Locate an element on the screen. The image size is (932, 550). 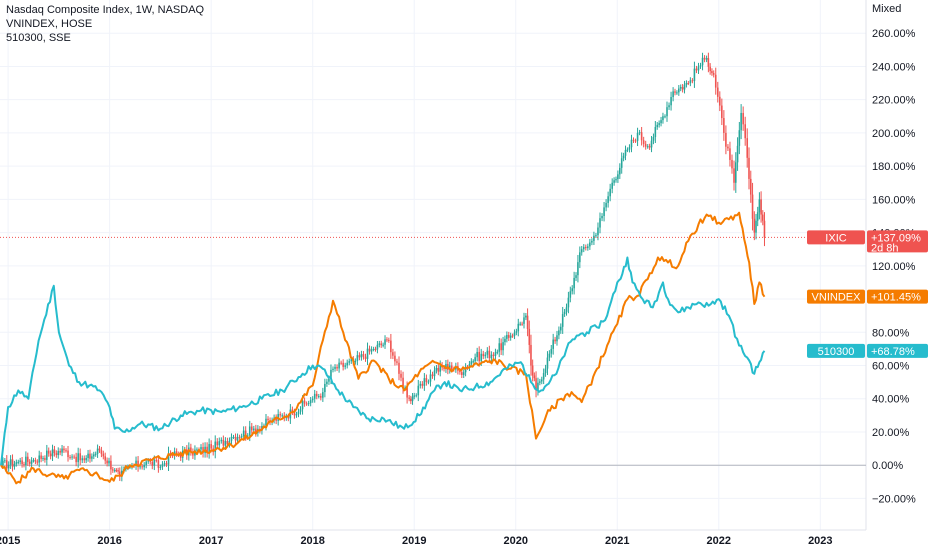
scale-mode-label: Mixed is located at coordinates (887, 9).